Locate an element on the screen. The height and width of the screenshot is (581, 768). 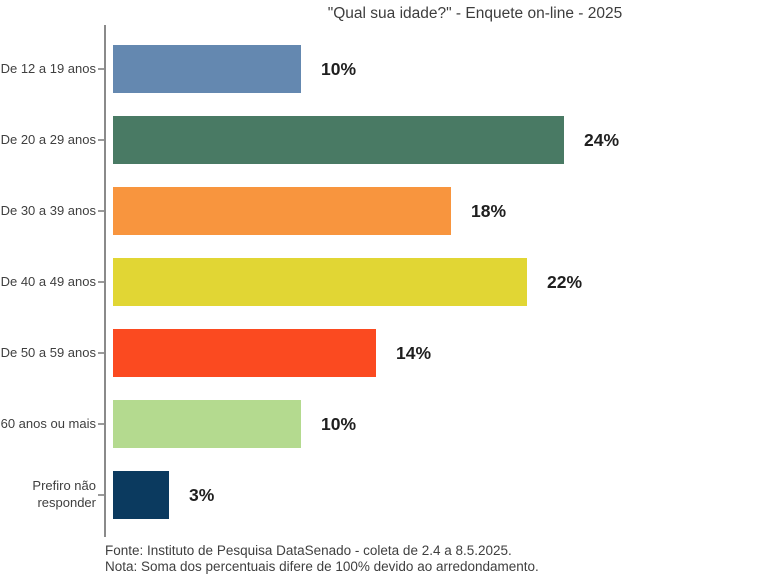
y-axis-line is located at coordinates (105, 281).